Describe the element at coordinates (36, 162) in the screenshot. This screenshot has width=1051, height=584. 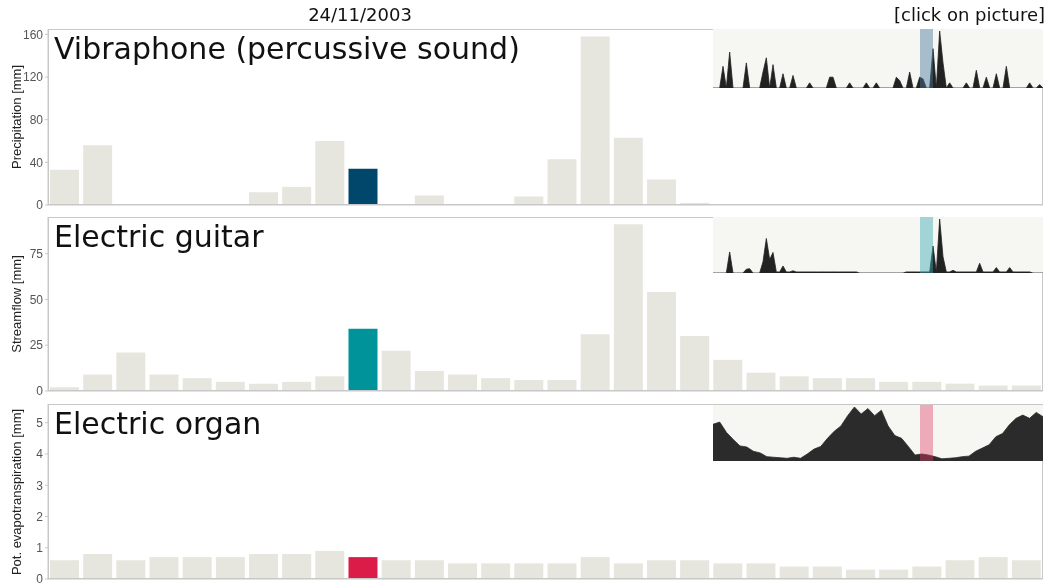
I see `y-tick-label: 40` at that location.